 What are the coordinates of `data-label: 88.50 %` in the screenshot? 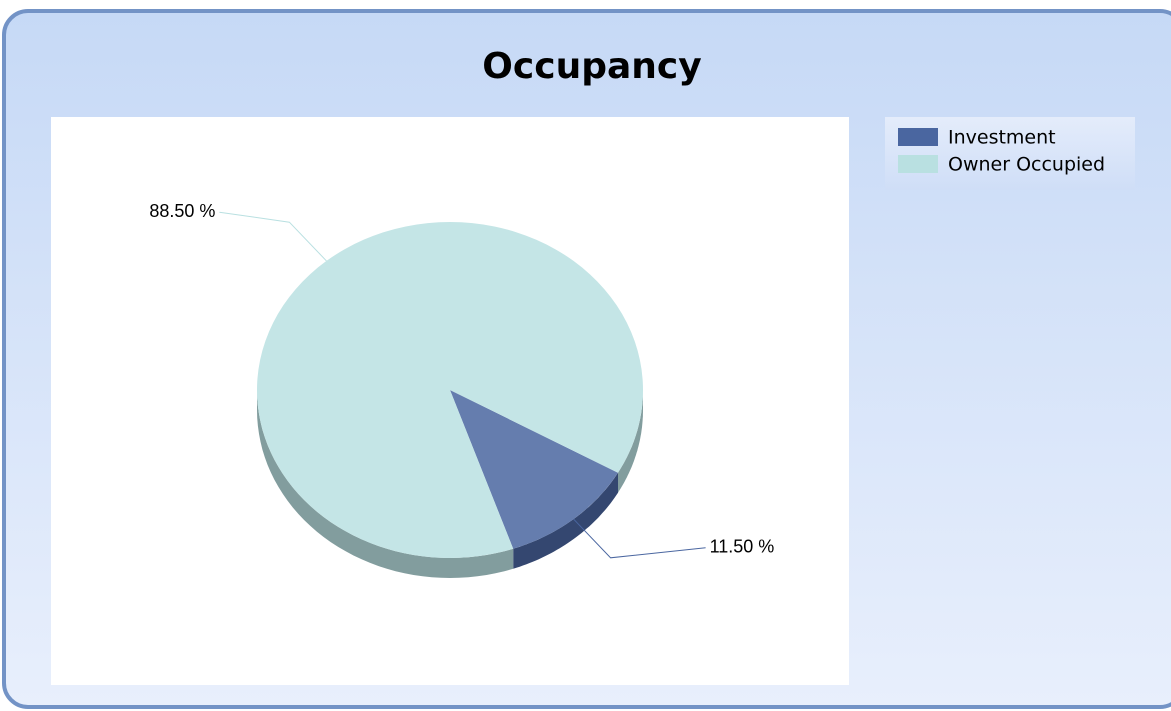 It's located at (182, 211).